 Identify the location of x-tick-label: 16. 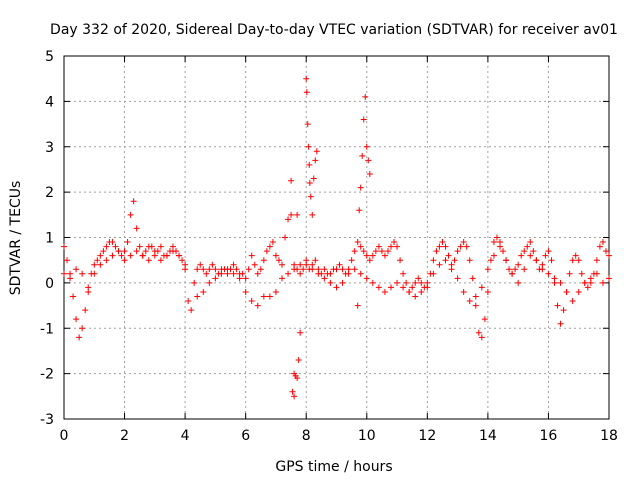
(549, 436).